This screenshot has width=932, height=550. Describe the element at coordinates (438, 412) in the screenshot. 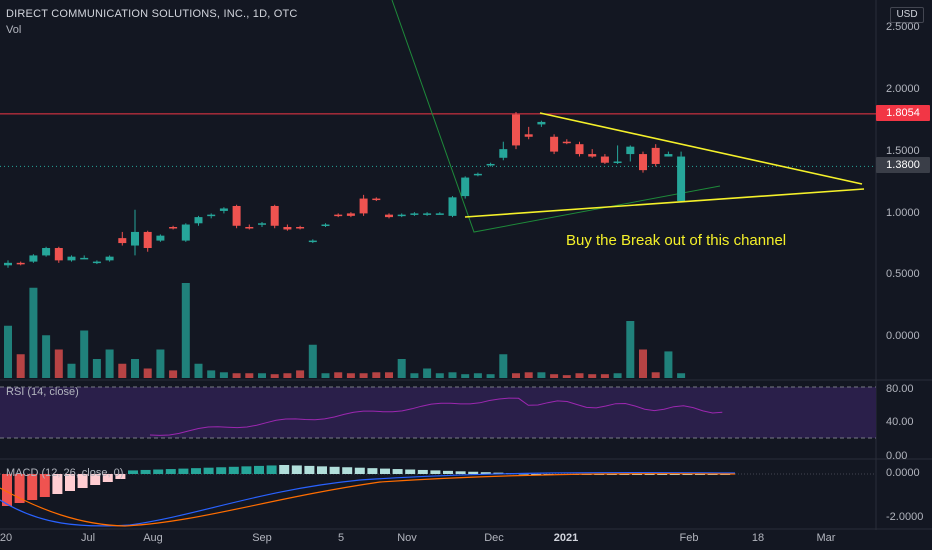

I see `rsi-band` at that location.